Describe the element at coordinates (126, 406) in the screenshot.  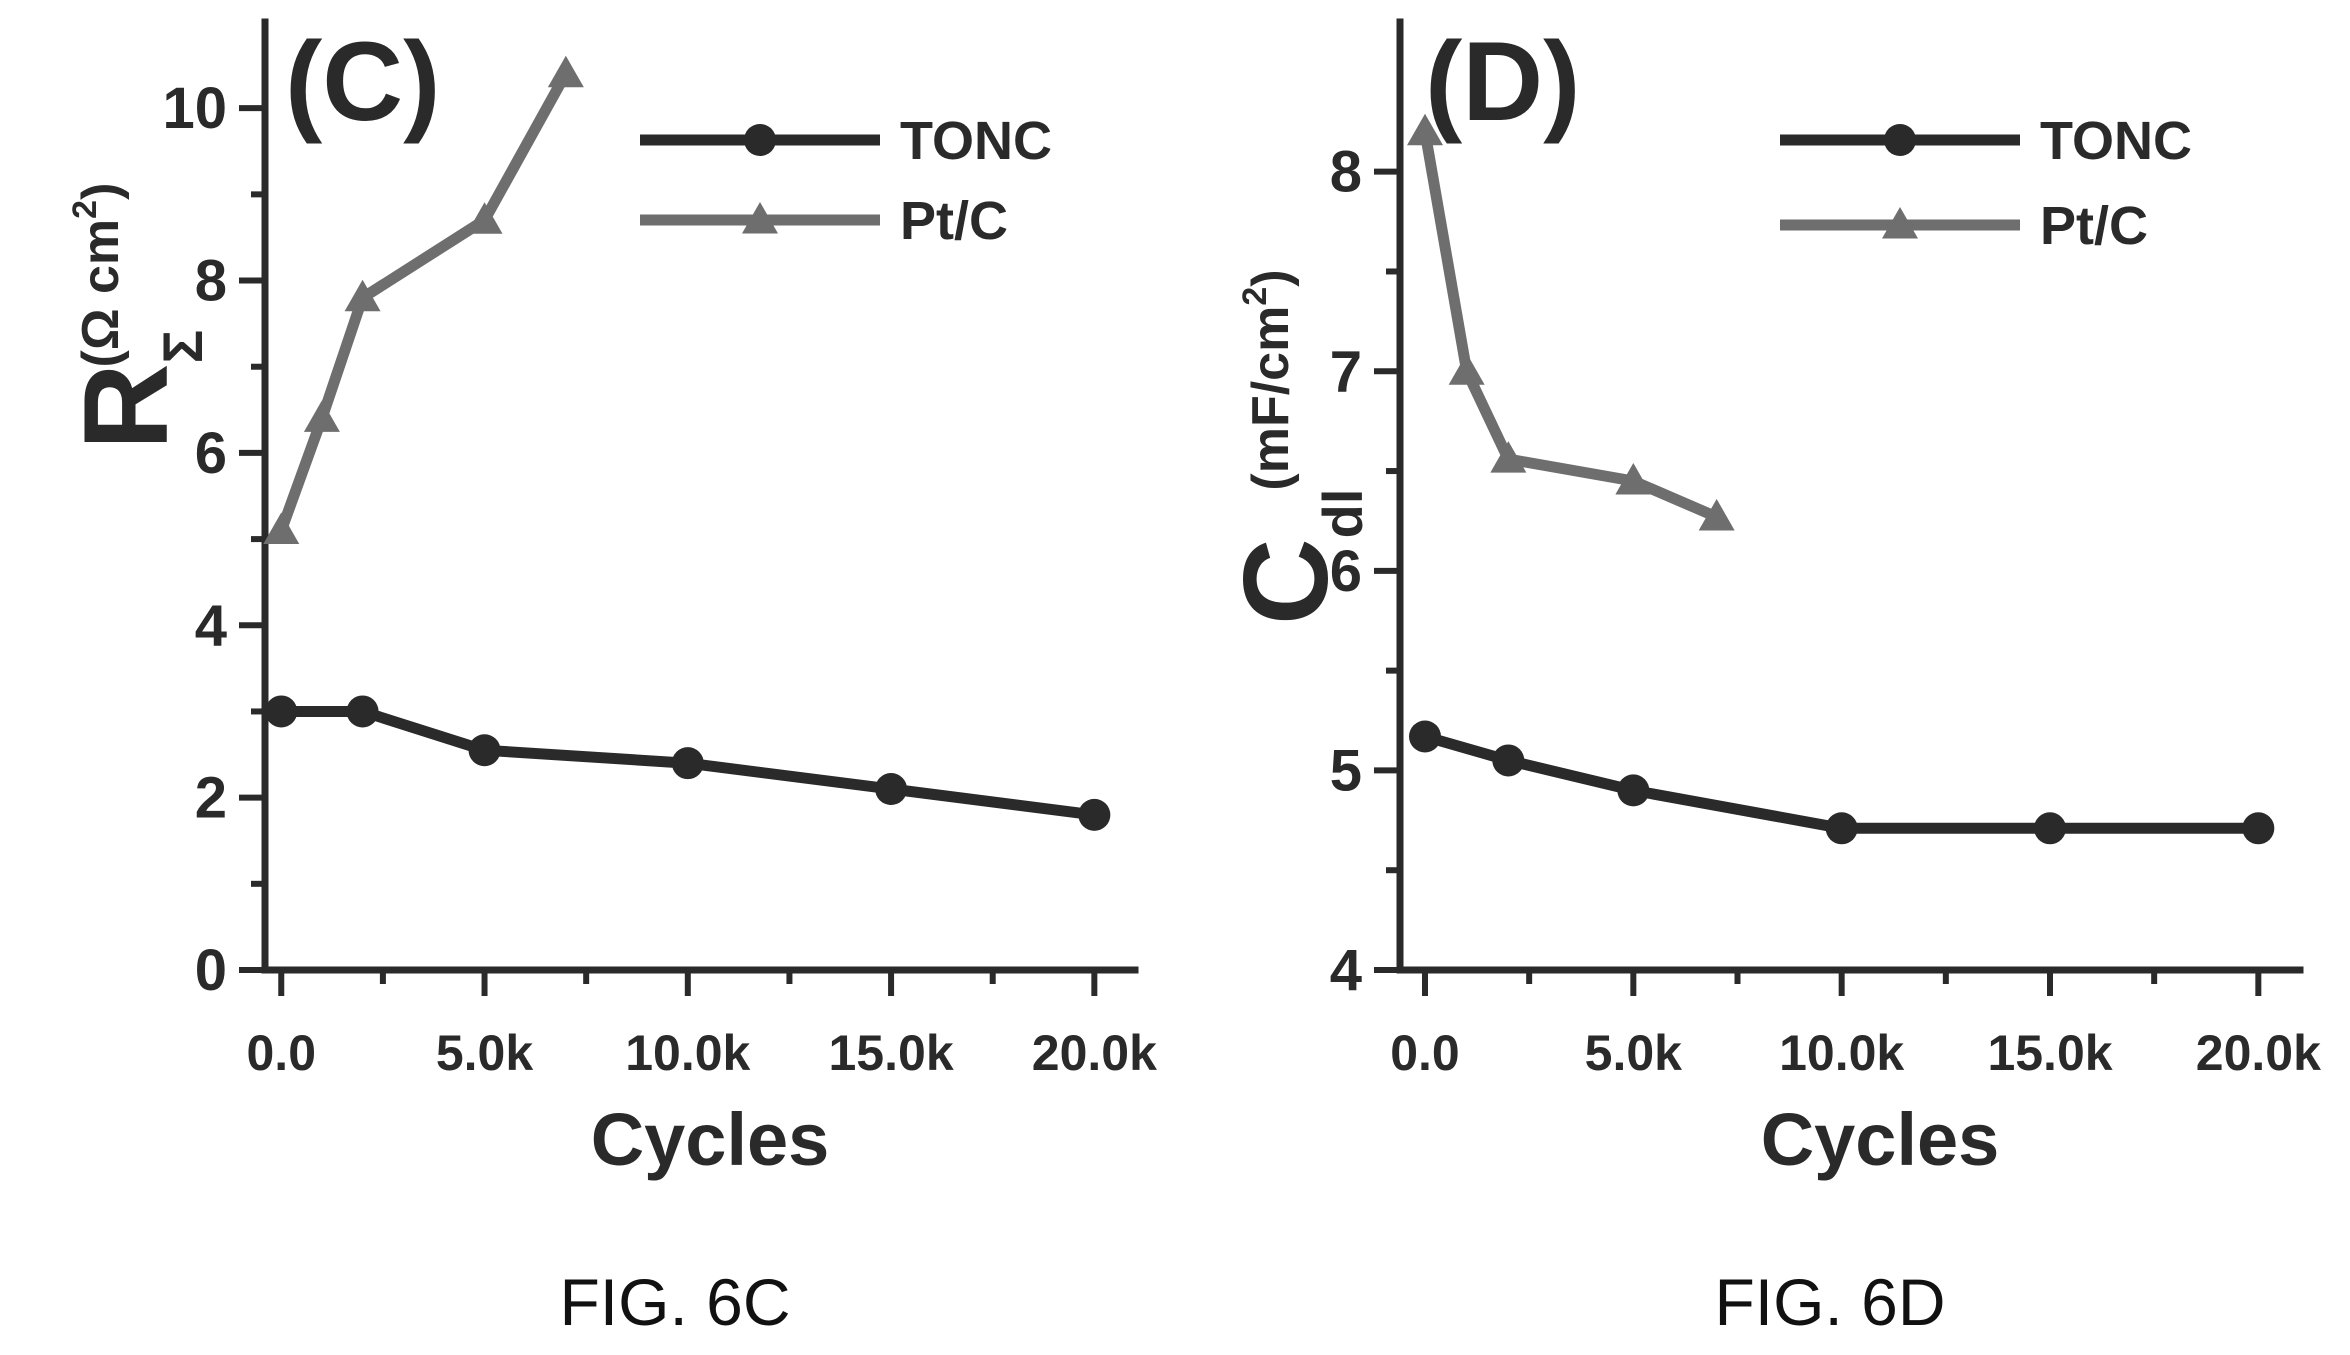
I see `y-axis-title-main: R` at that location.